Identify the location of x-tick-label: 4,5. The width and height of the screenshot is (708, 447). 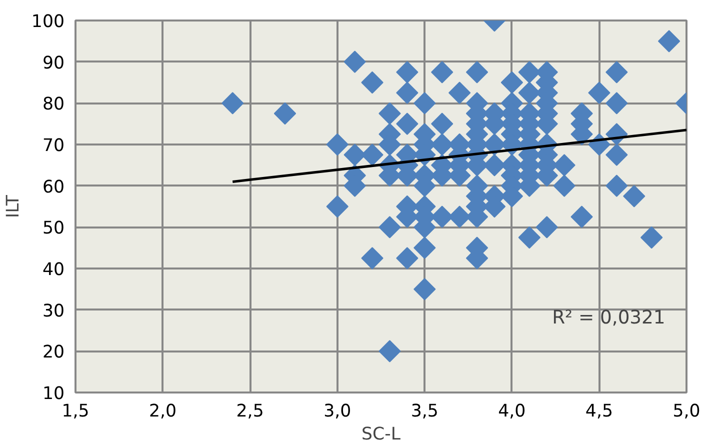
(599, 412).